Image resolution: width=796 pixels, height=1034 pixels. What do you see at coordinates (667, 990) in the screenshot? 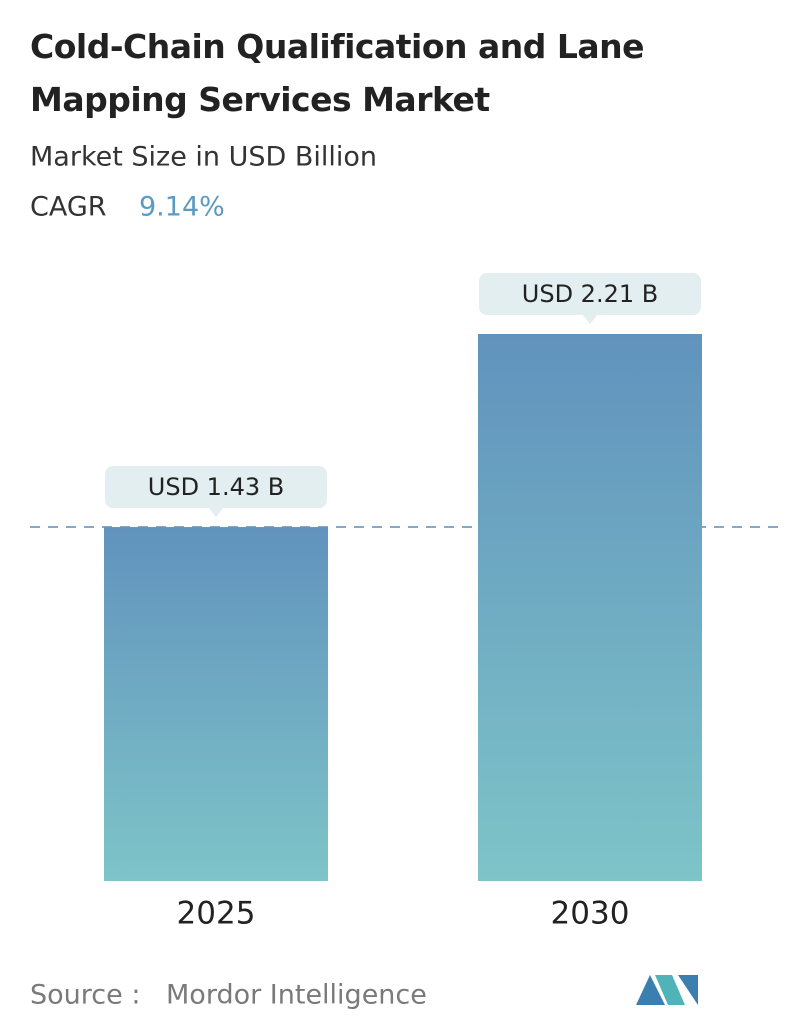
I see `logo` at bounding box center [667, 990].